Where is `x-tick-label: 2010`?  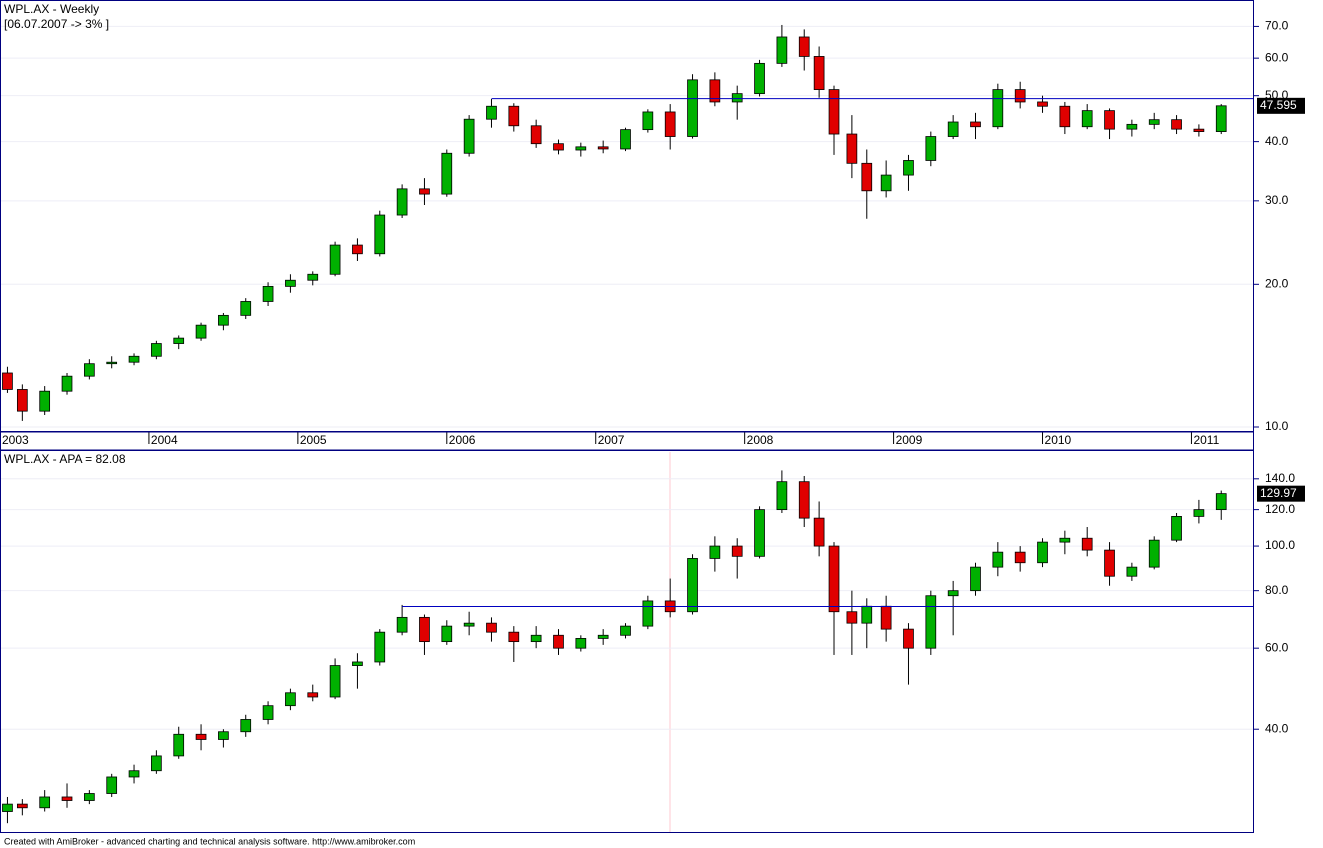
x-tick-label: 2010 is located at coordinates (1058, 440).